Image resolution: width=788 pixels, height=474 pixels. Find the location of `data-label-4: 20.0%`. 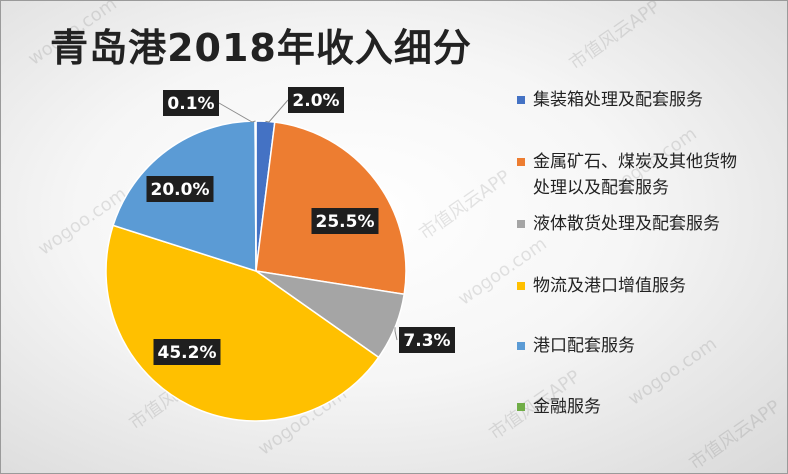

data-label-4: 20.0% is located at coordinates (180, 189).